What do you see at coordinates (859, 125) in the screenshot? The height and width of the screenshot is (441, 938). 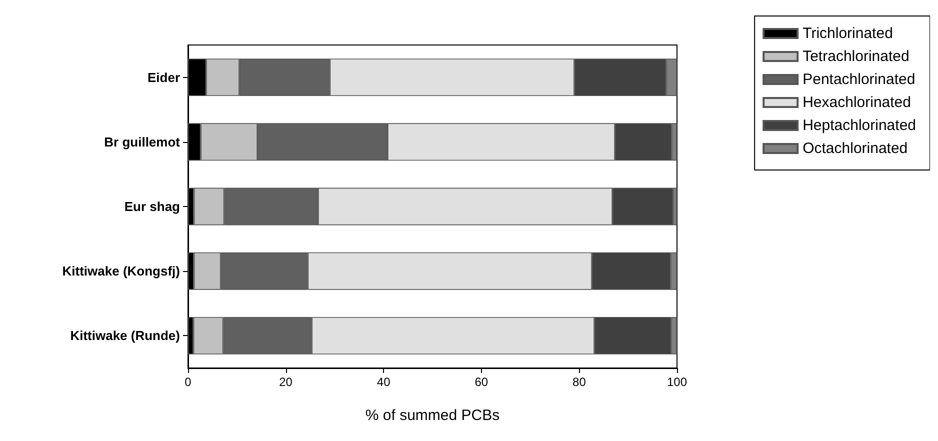 I see `legend-label: Heptachlorinated` at bounding box center [859, 125].